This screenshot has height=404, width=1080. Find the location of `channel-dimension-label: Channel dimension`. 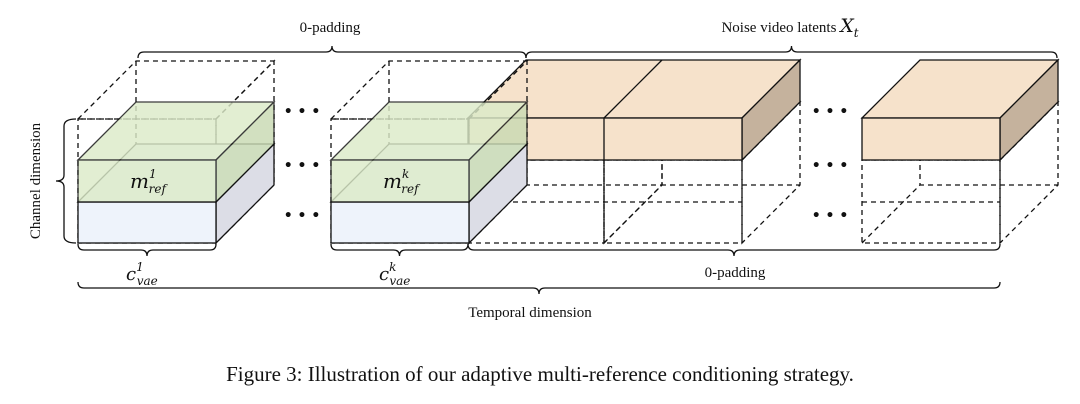

channel-dimension-label: Channel dimension is located at coordinates (36, 180).